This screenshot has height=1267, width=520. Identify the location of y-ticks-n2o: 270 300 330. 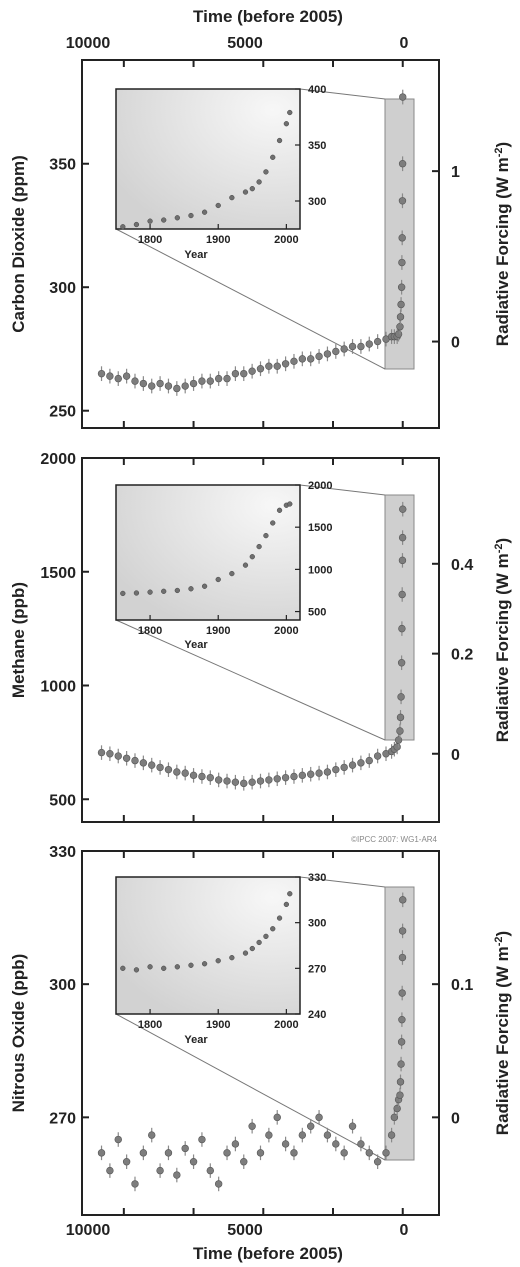
(69, 985).